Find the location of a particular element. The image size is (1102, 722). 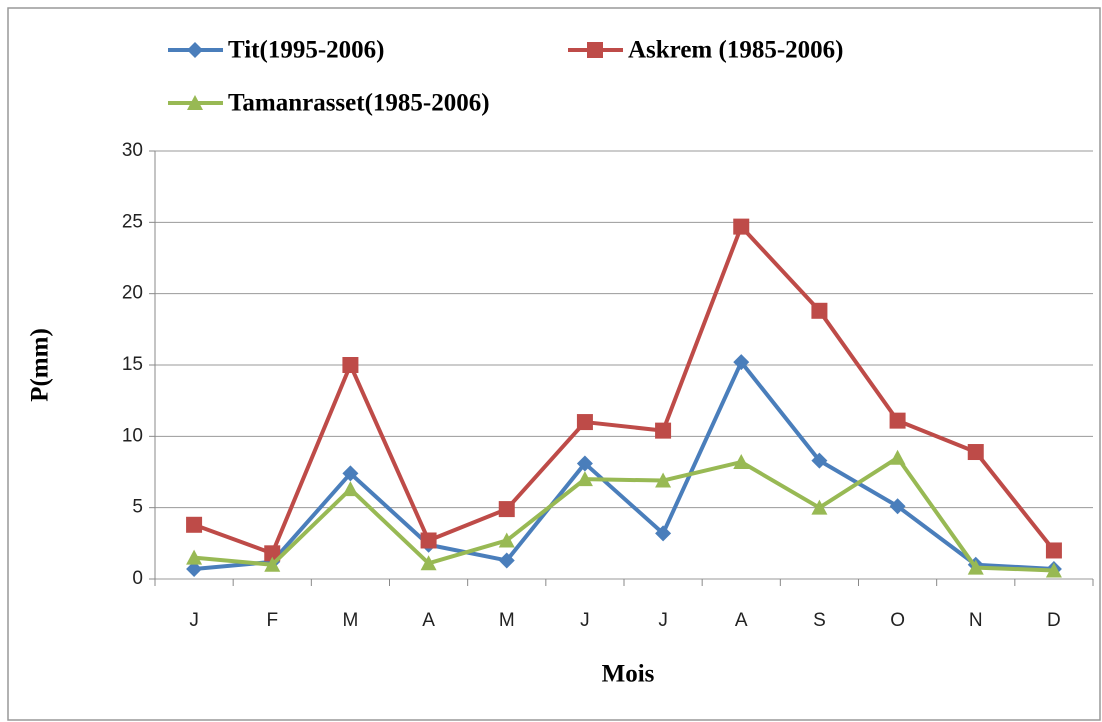

y-tick-label: 15 is located at coordinates (132, 364).